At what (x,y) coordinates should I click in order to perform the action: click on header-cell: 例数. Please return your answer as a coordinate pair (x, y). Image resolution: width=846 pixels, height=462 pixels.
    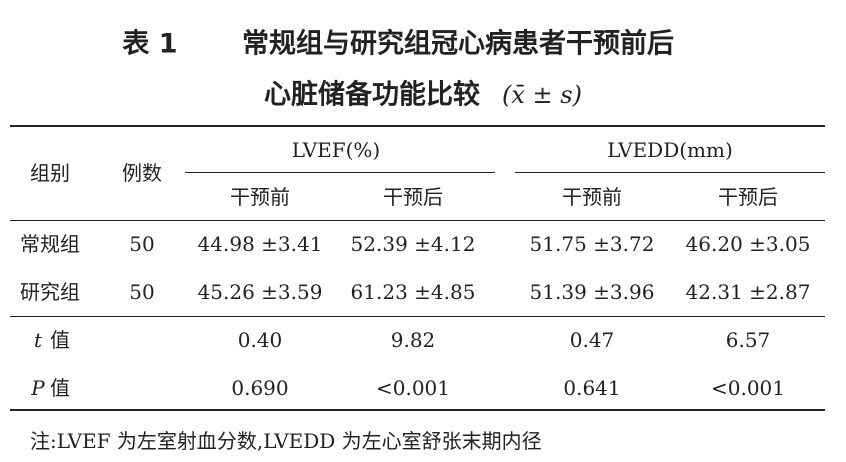
    Looking at the image, I should click on (142, 173).